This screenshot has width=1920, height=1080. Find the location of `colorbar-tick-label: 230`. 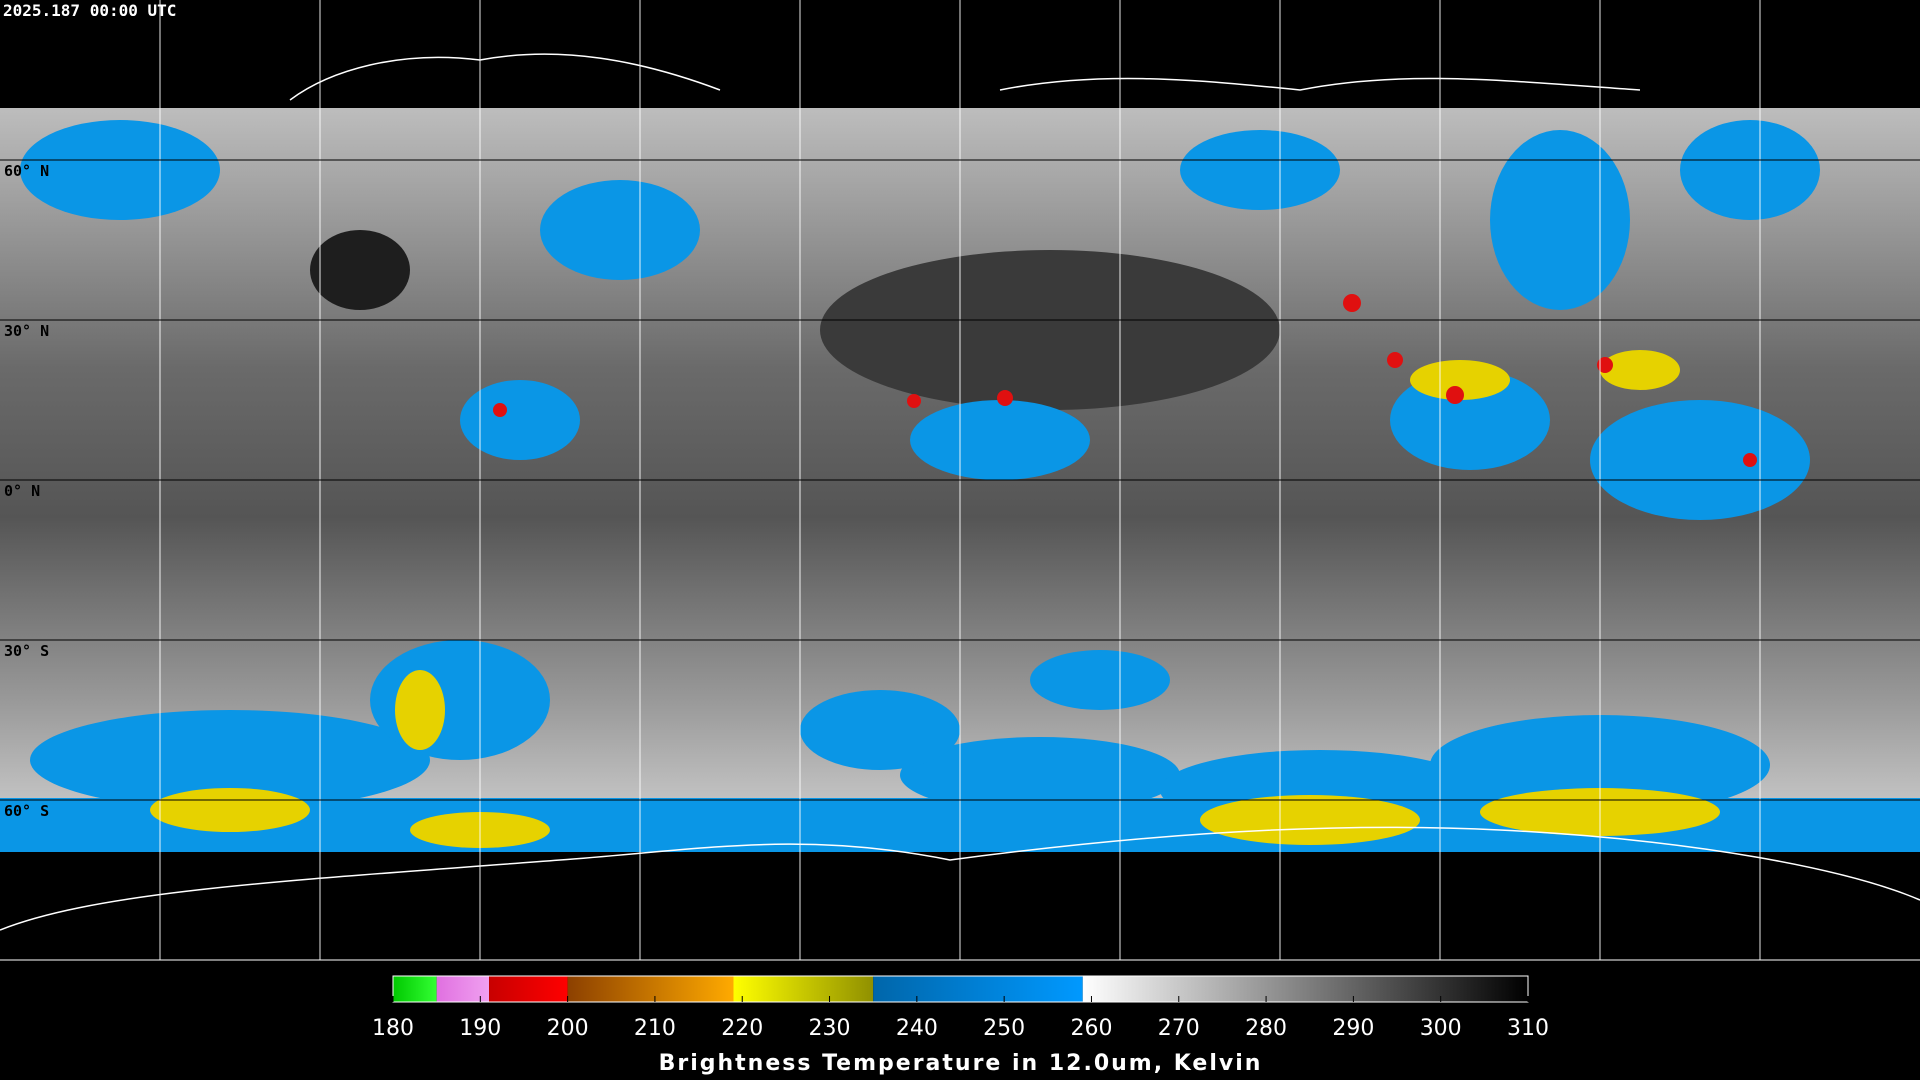

colorbar-tick-label: 230 is located at coordinates (830, 1028).